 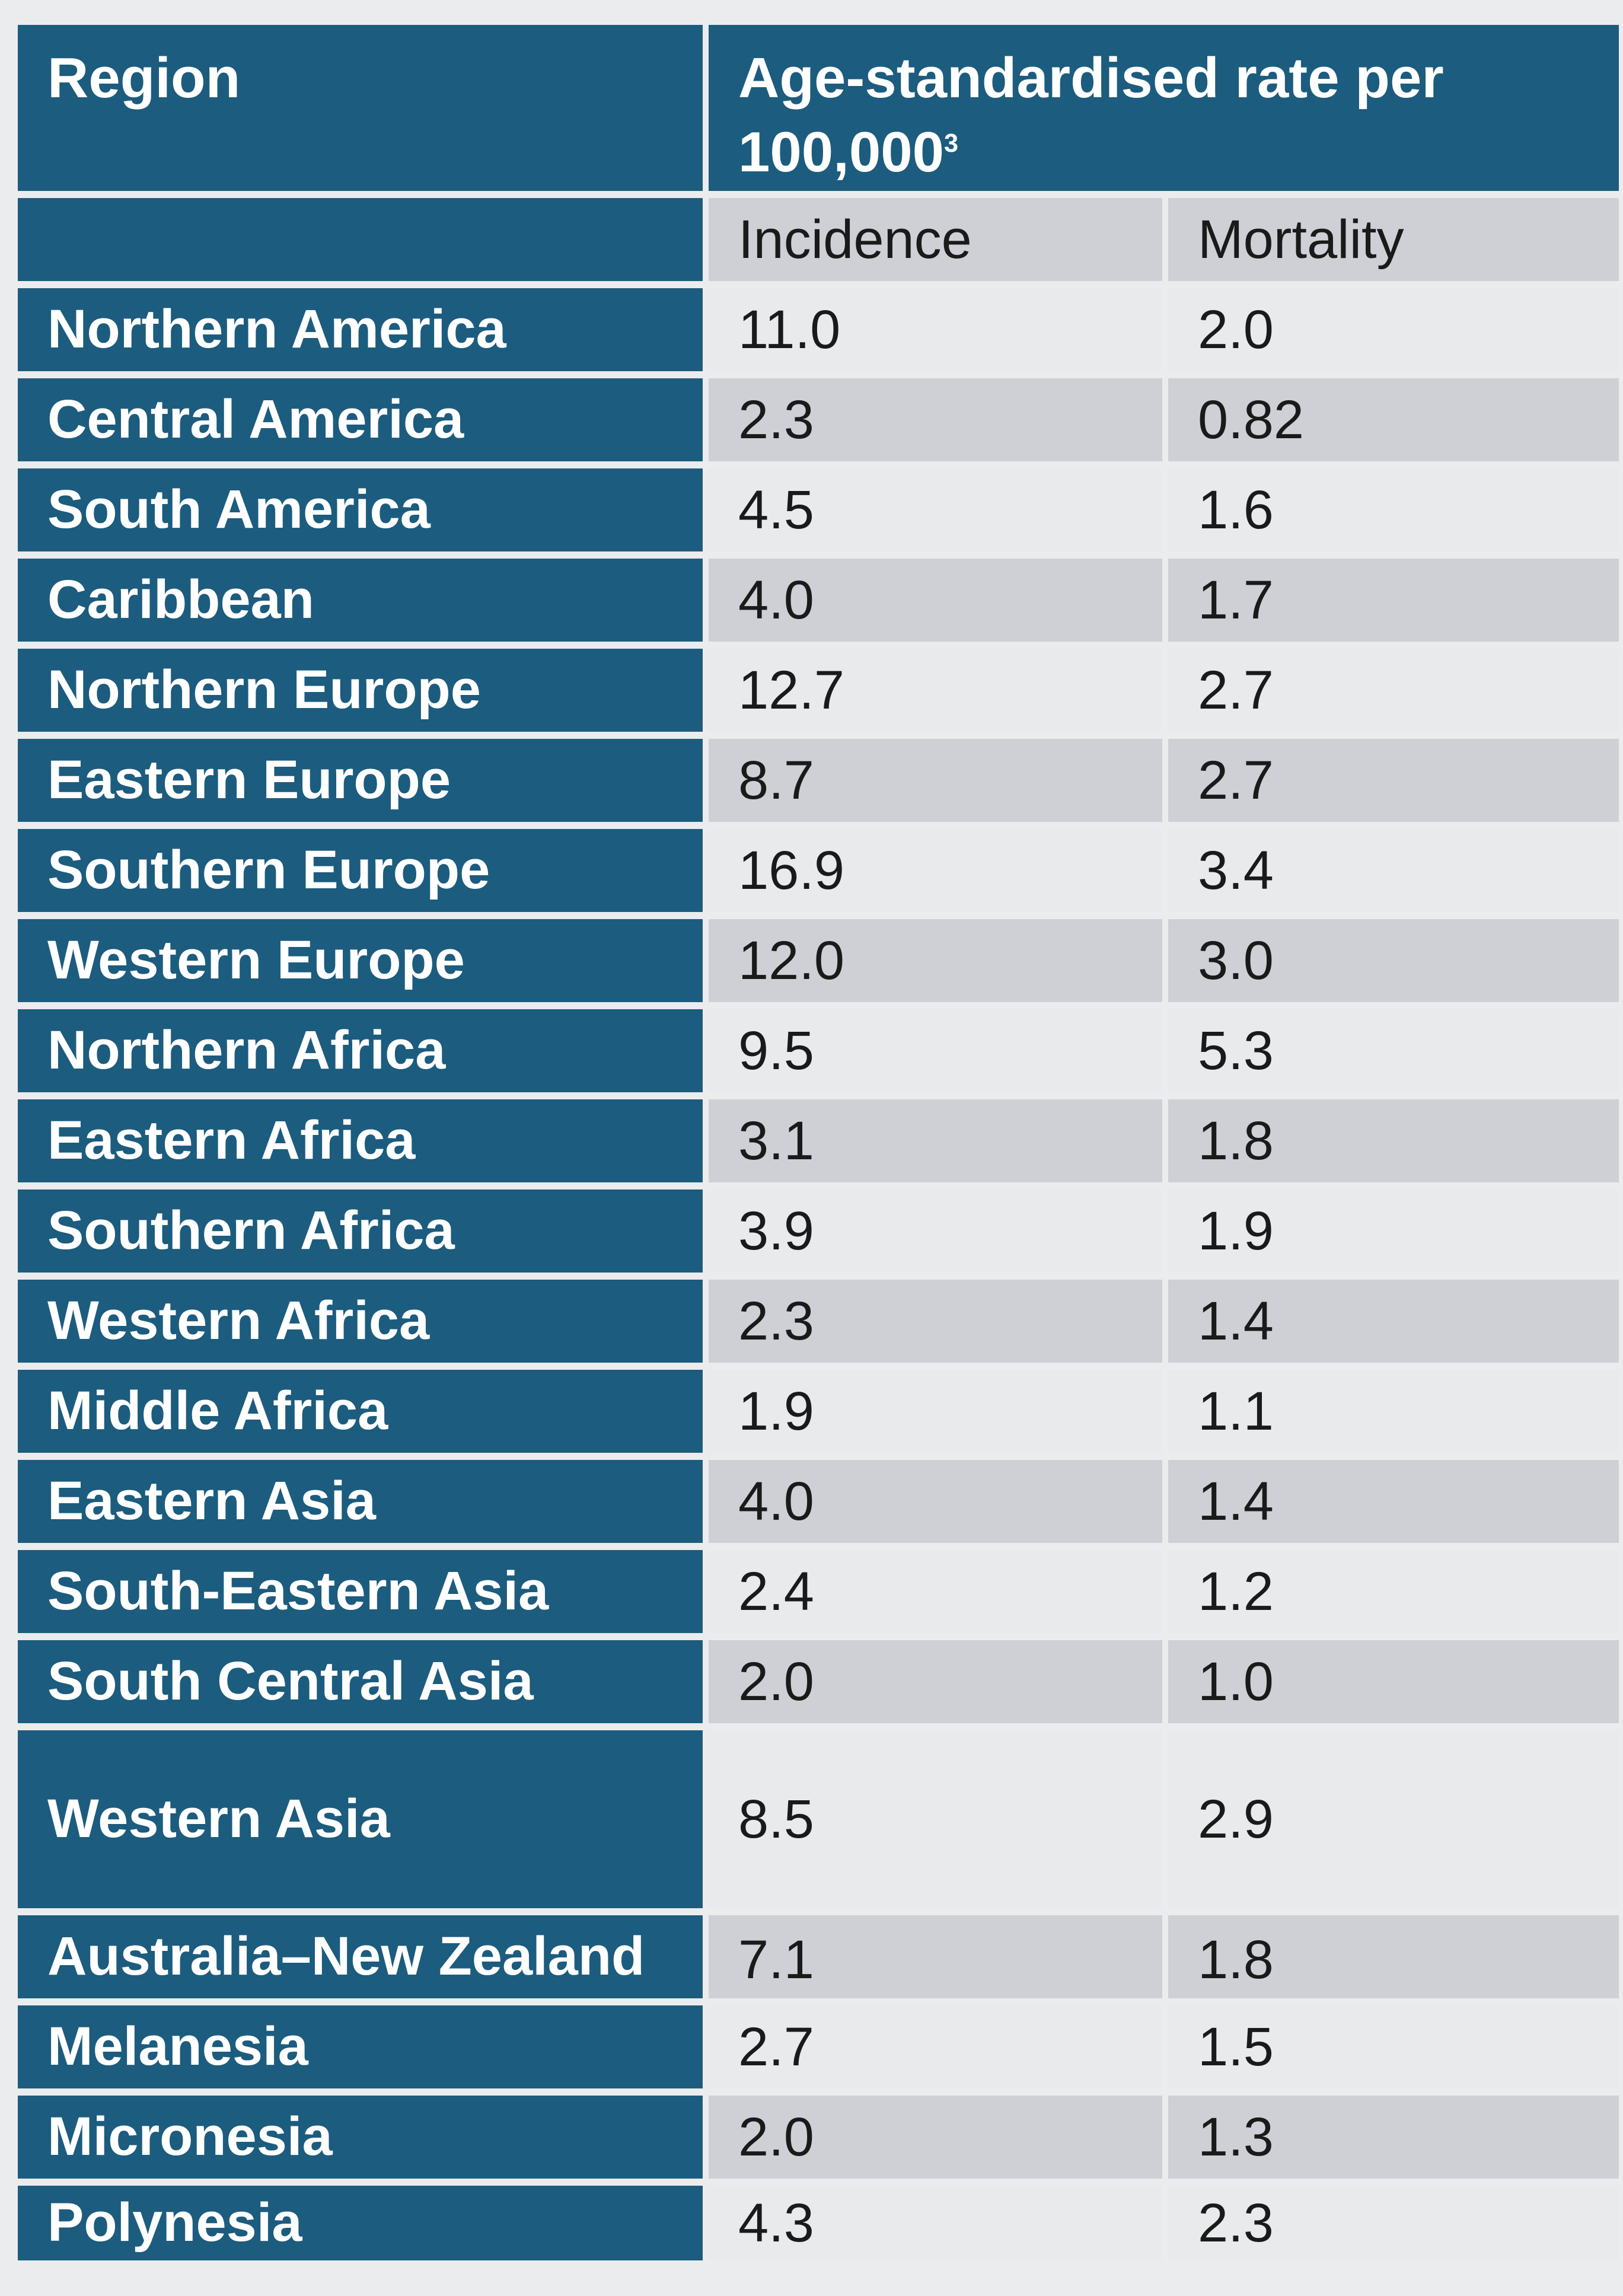 I want to click on row-incidence: 4.5, so click(x=935, y=509).